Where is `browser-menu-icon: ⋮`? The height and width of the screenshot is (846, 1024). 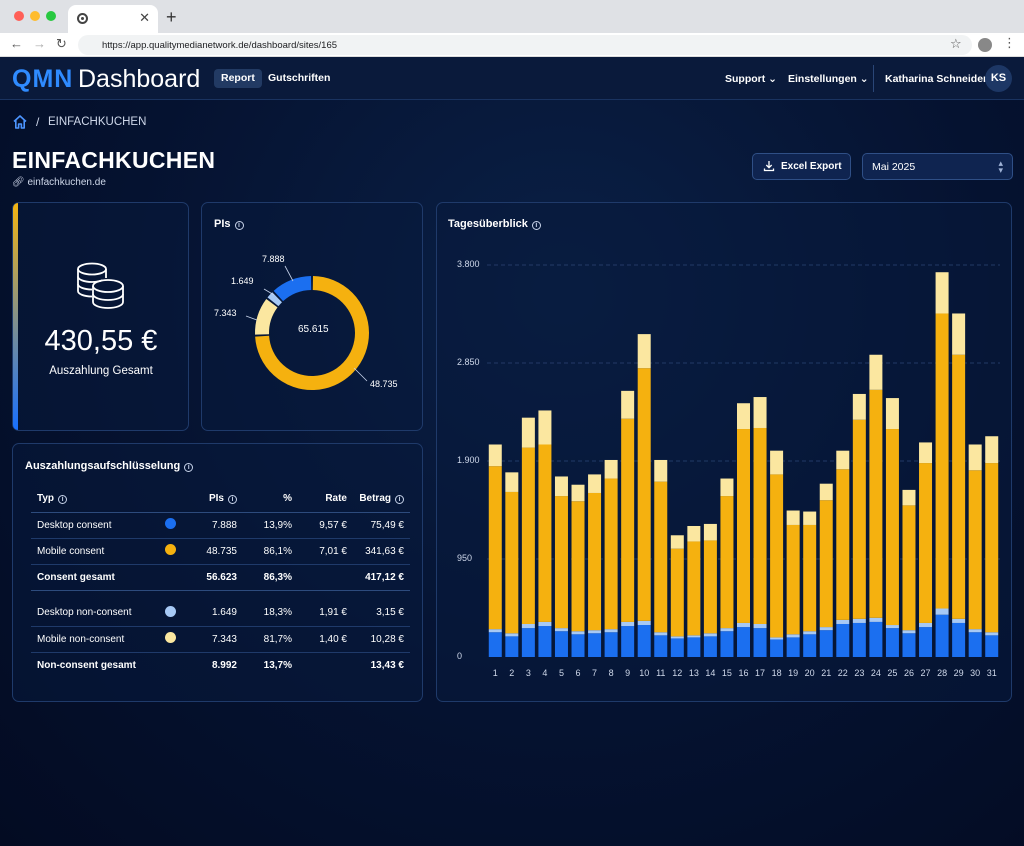 browser-menu-icon: ⋮ is located at coordinates (1009, 42).